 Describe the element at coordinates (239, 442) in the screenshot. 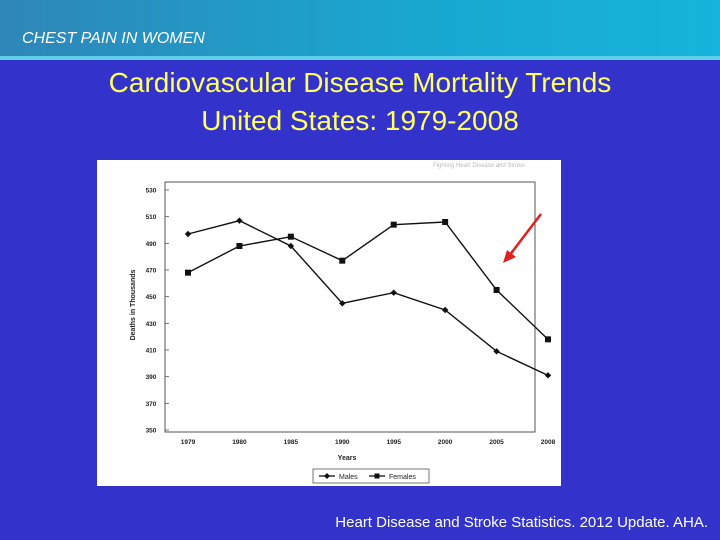

I see `x-tick-label: 1980` at that location.